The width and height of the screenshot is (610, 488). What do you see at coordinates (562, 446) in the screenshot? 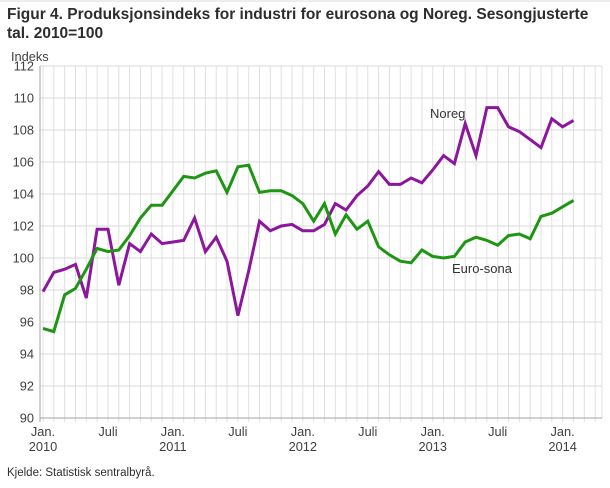
I see `x-tick-year-label: 2014` at bounding box center [562, 446].